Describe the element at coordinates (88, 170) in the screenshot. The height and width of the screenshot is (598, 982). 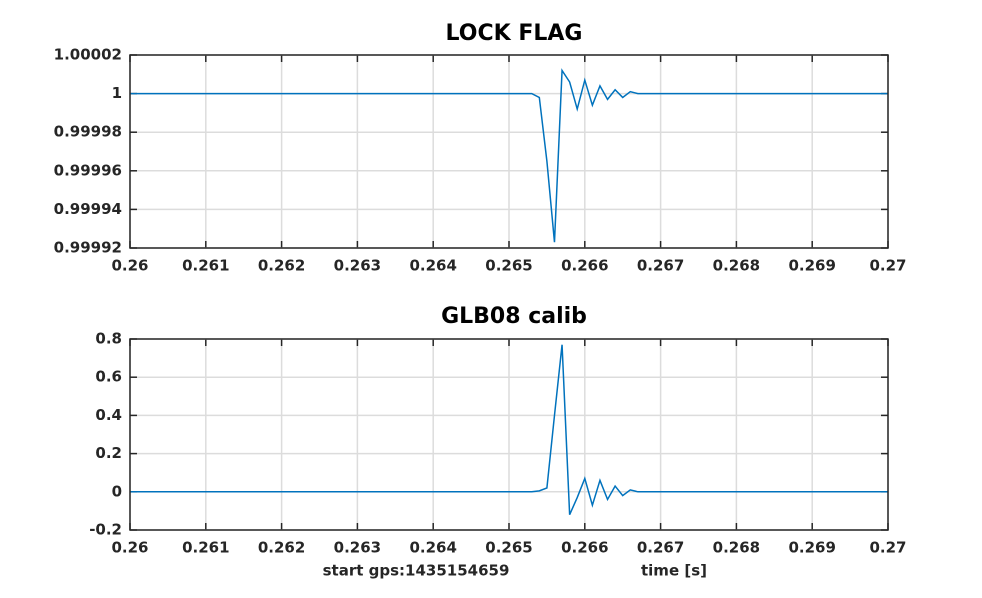
I see `y-tick-label: 0.99996` at that location.